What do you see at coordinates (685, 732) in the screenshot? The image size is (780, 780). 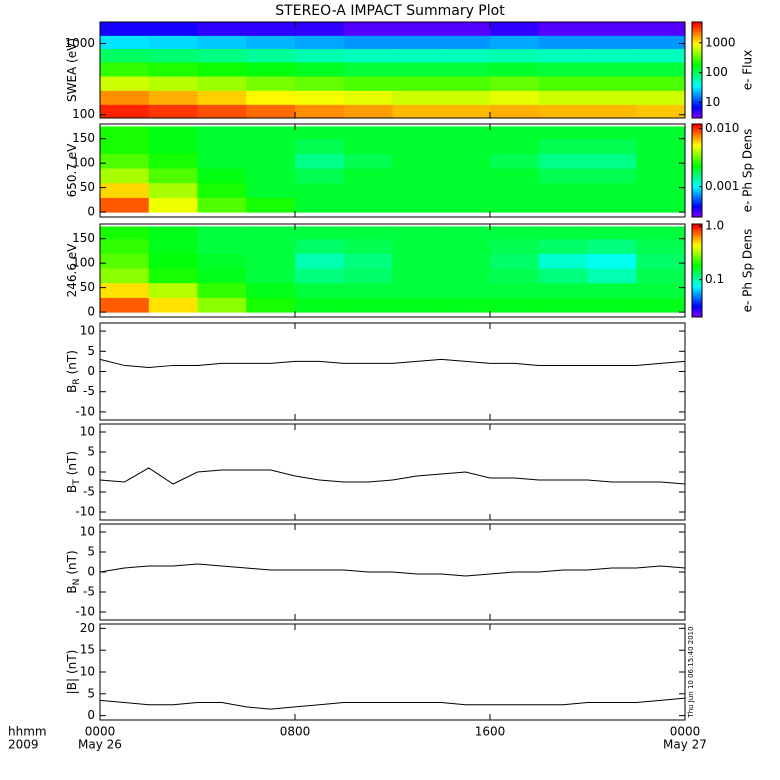 I see `x-tick-label: 0000` at bounding box center [685, 732].